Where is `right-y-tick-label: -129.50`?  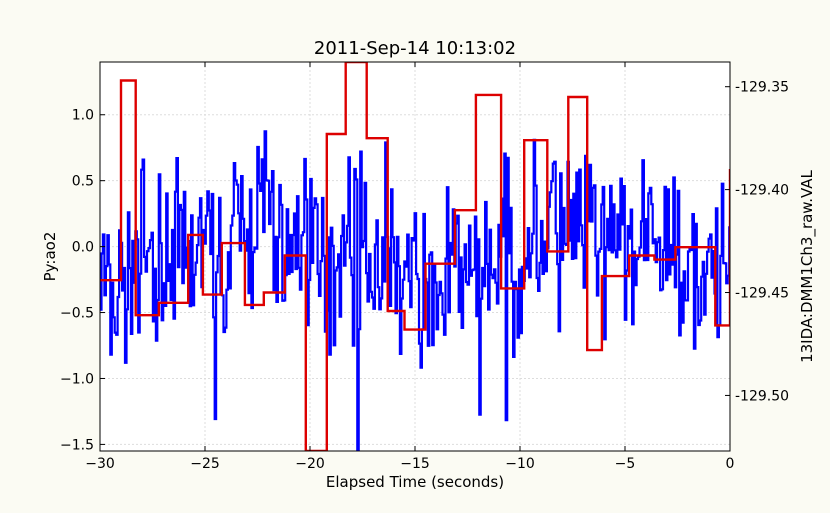
right-y-tick-label: -129.50 is located at coordinates (762, 396).